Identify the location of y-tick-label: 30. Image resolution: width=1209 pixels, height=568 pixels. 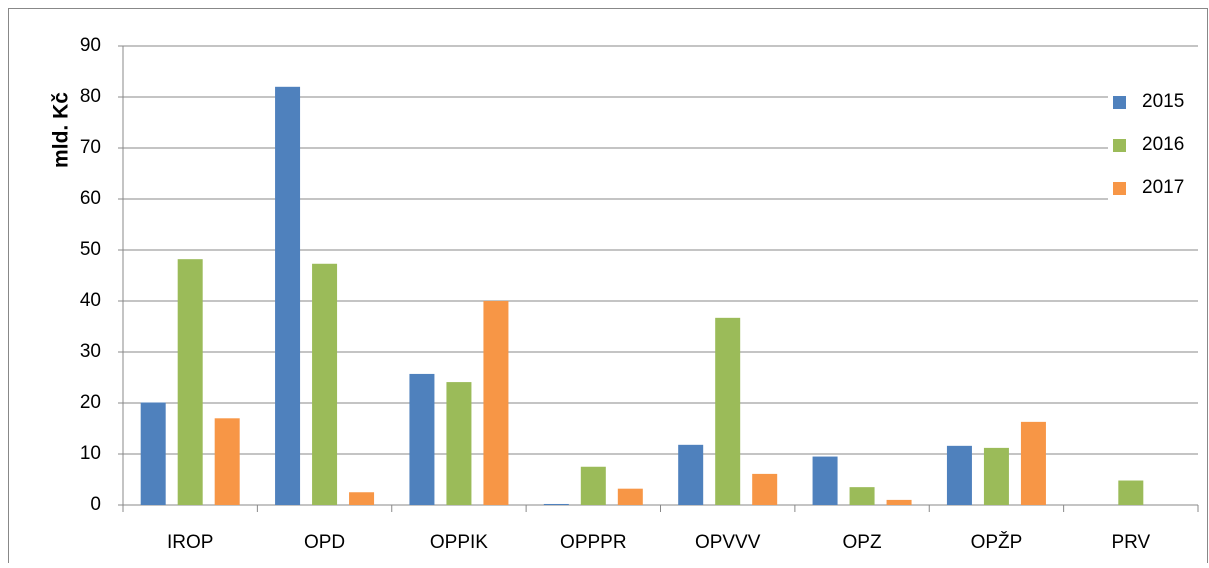
(90, 351).